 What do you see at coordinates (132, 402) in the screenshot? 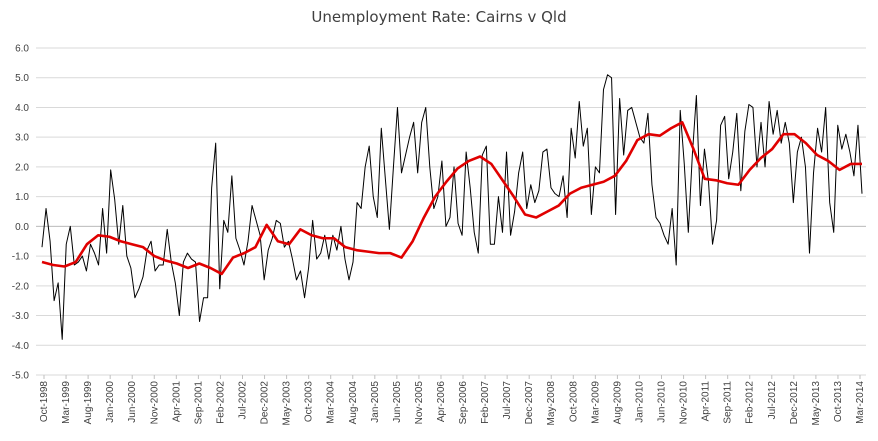
I see `x-tick-label: Jun-2000` at bounding box center [132, 402].